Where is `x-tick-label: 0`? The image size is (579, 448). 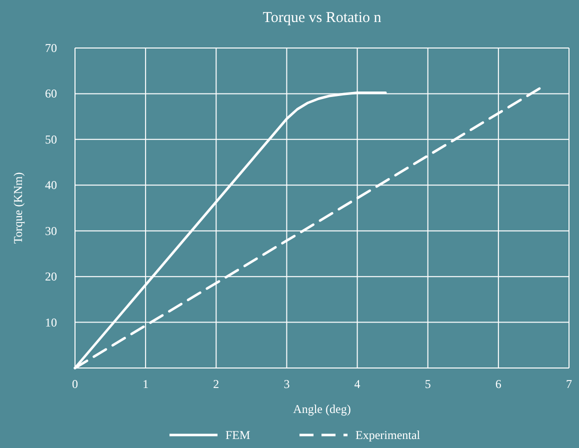
x-tick-label: 0 is located at coordinates (75, 384).